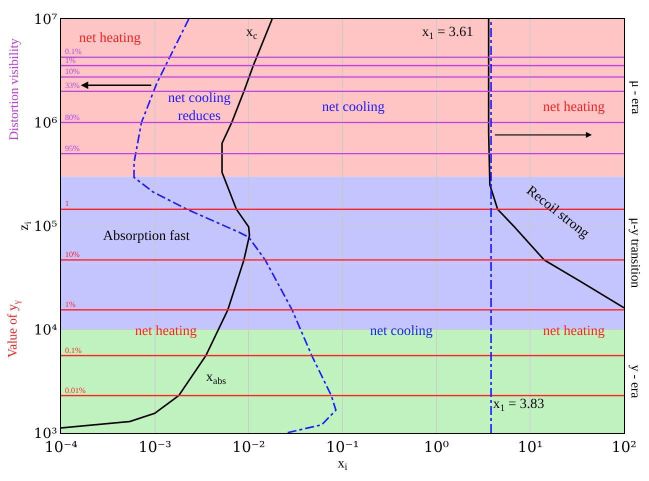 Image resolution: width=649 pixels, height=481 pixels. I want to click on x-axis-title: x$_{i}$, so click(343, 465).